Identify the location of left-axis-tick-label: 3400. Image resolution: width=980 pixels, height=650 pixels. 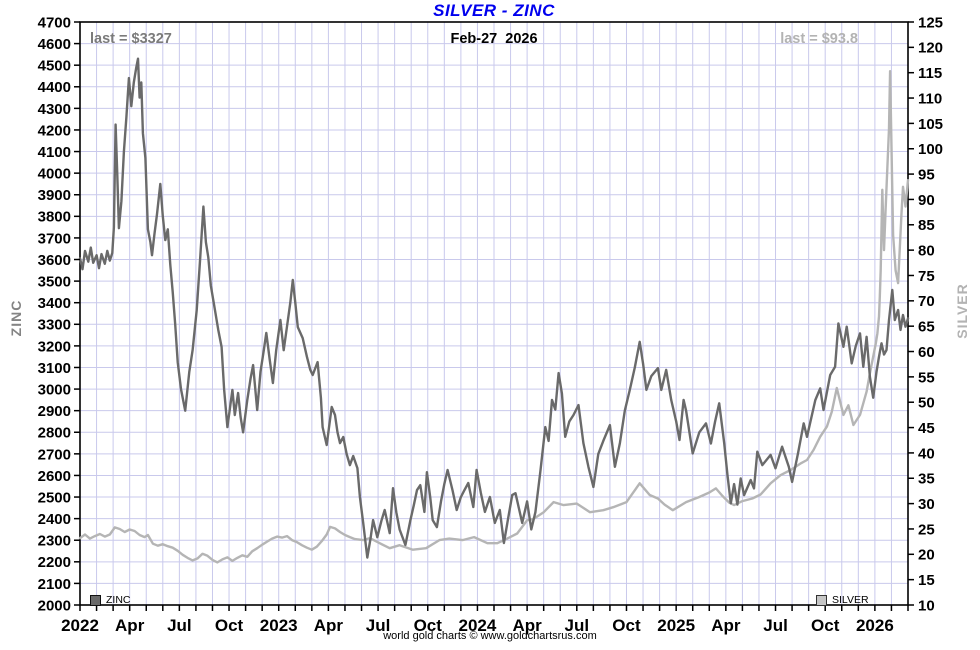
(54, 303).